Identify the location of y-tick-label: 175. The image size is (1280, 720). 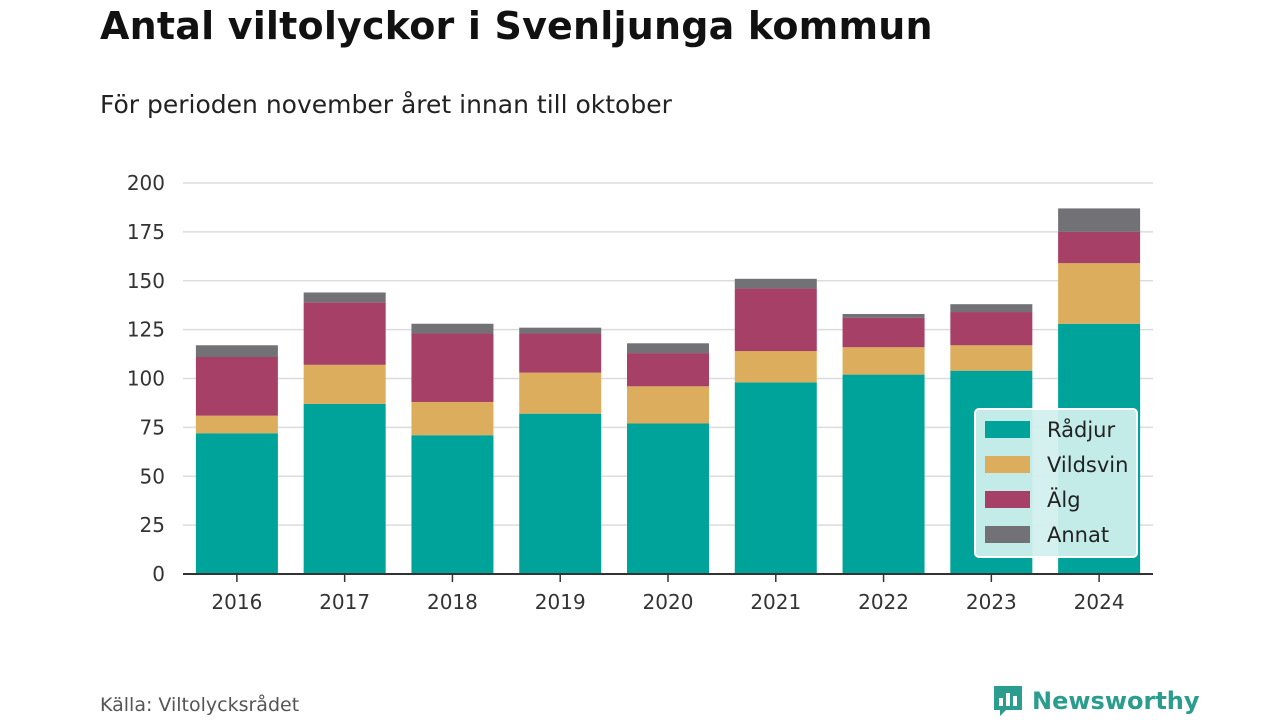
(146, 232).